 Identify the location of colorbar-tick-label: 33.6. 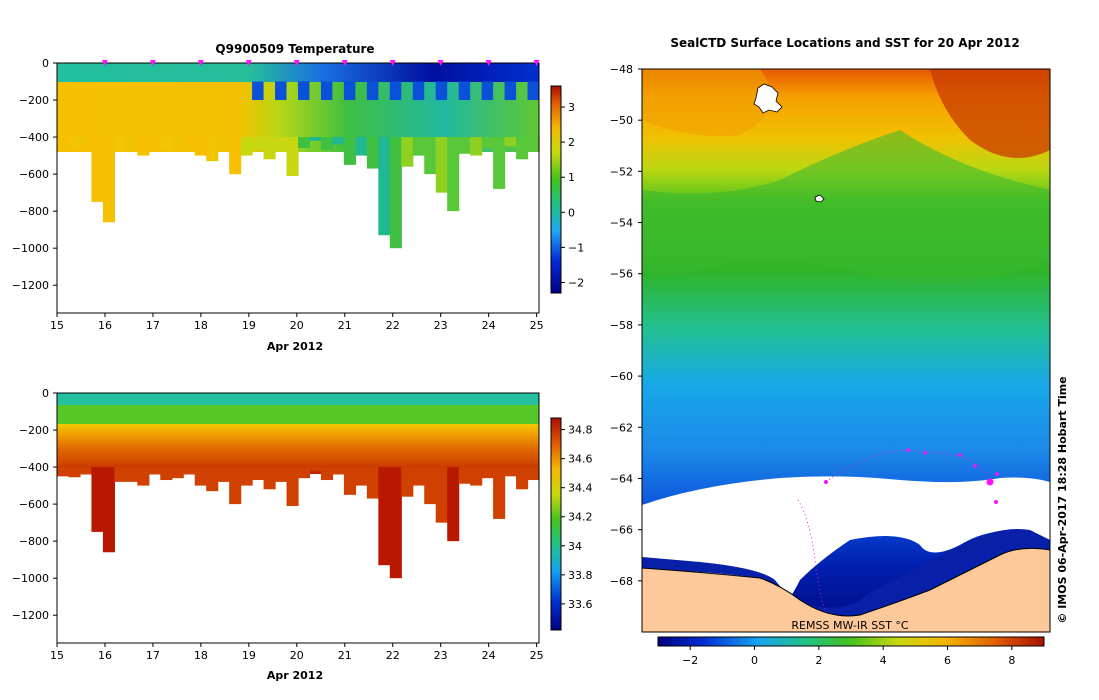
(580, 604).